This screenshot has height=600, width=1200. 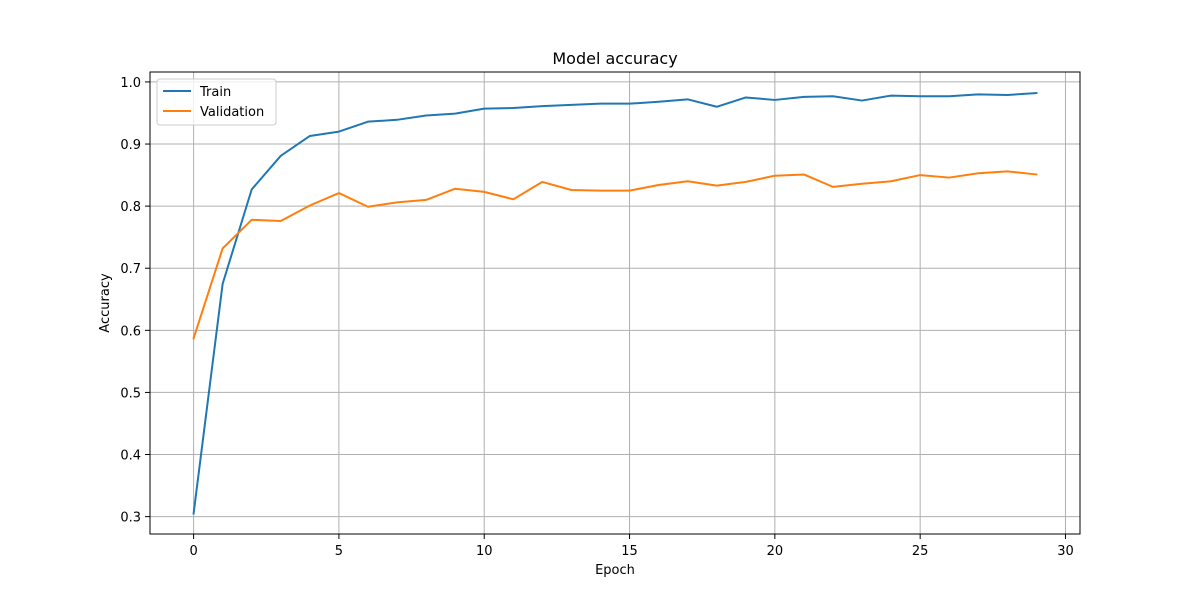 I want to click on y-tick-label: 0.3, so click(x=130, y=518).